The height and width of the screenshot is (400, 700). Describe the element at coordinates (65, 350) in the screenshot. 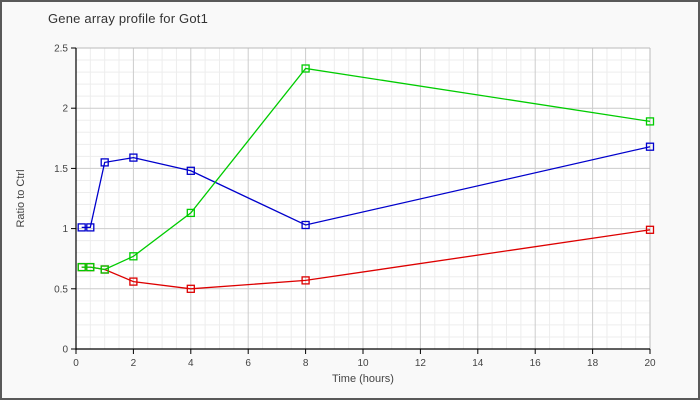

I see `y-tick-label: 0` at that location.